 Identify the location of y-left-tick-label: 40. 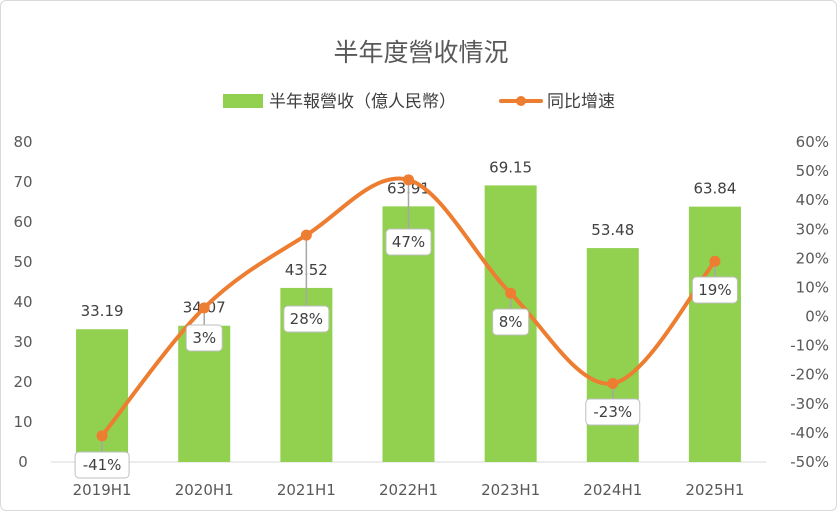
(22, 302).